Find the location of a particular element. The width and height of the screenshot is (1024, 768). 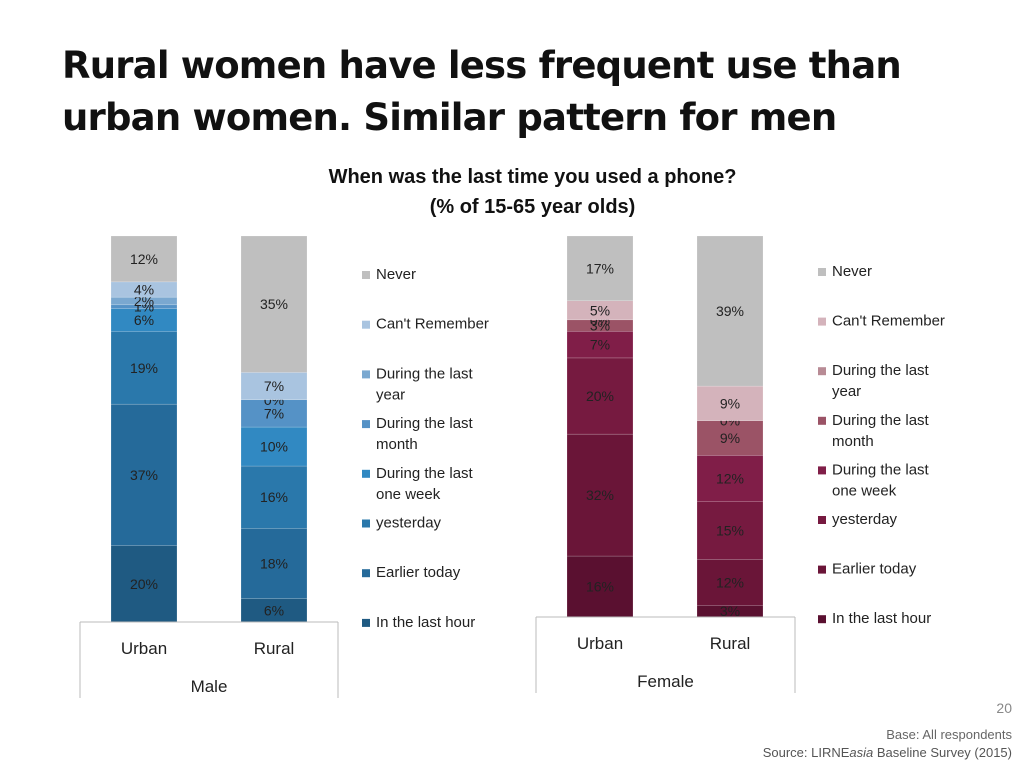

base-note: Base: All respondents is located at coordinates (949, 734).